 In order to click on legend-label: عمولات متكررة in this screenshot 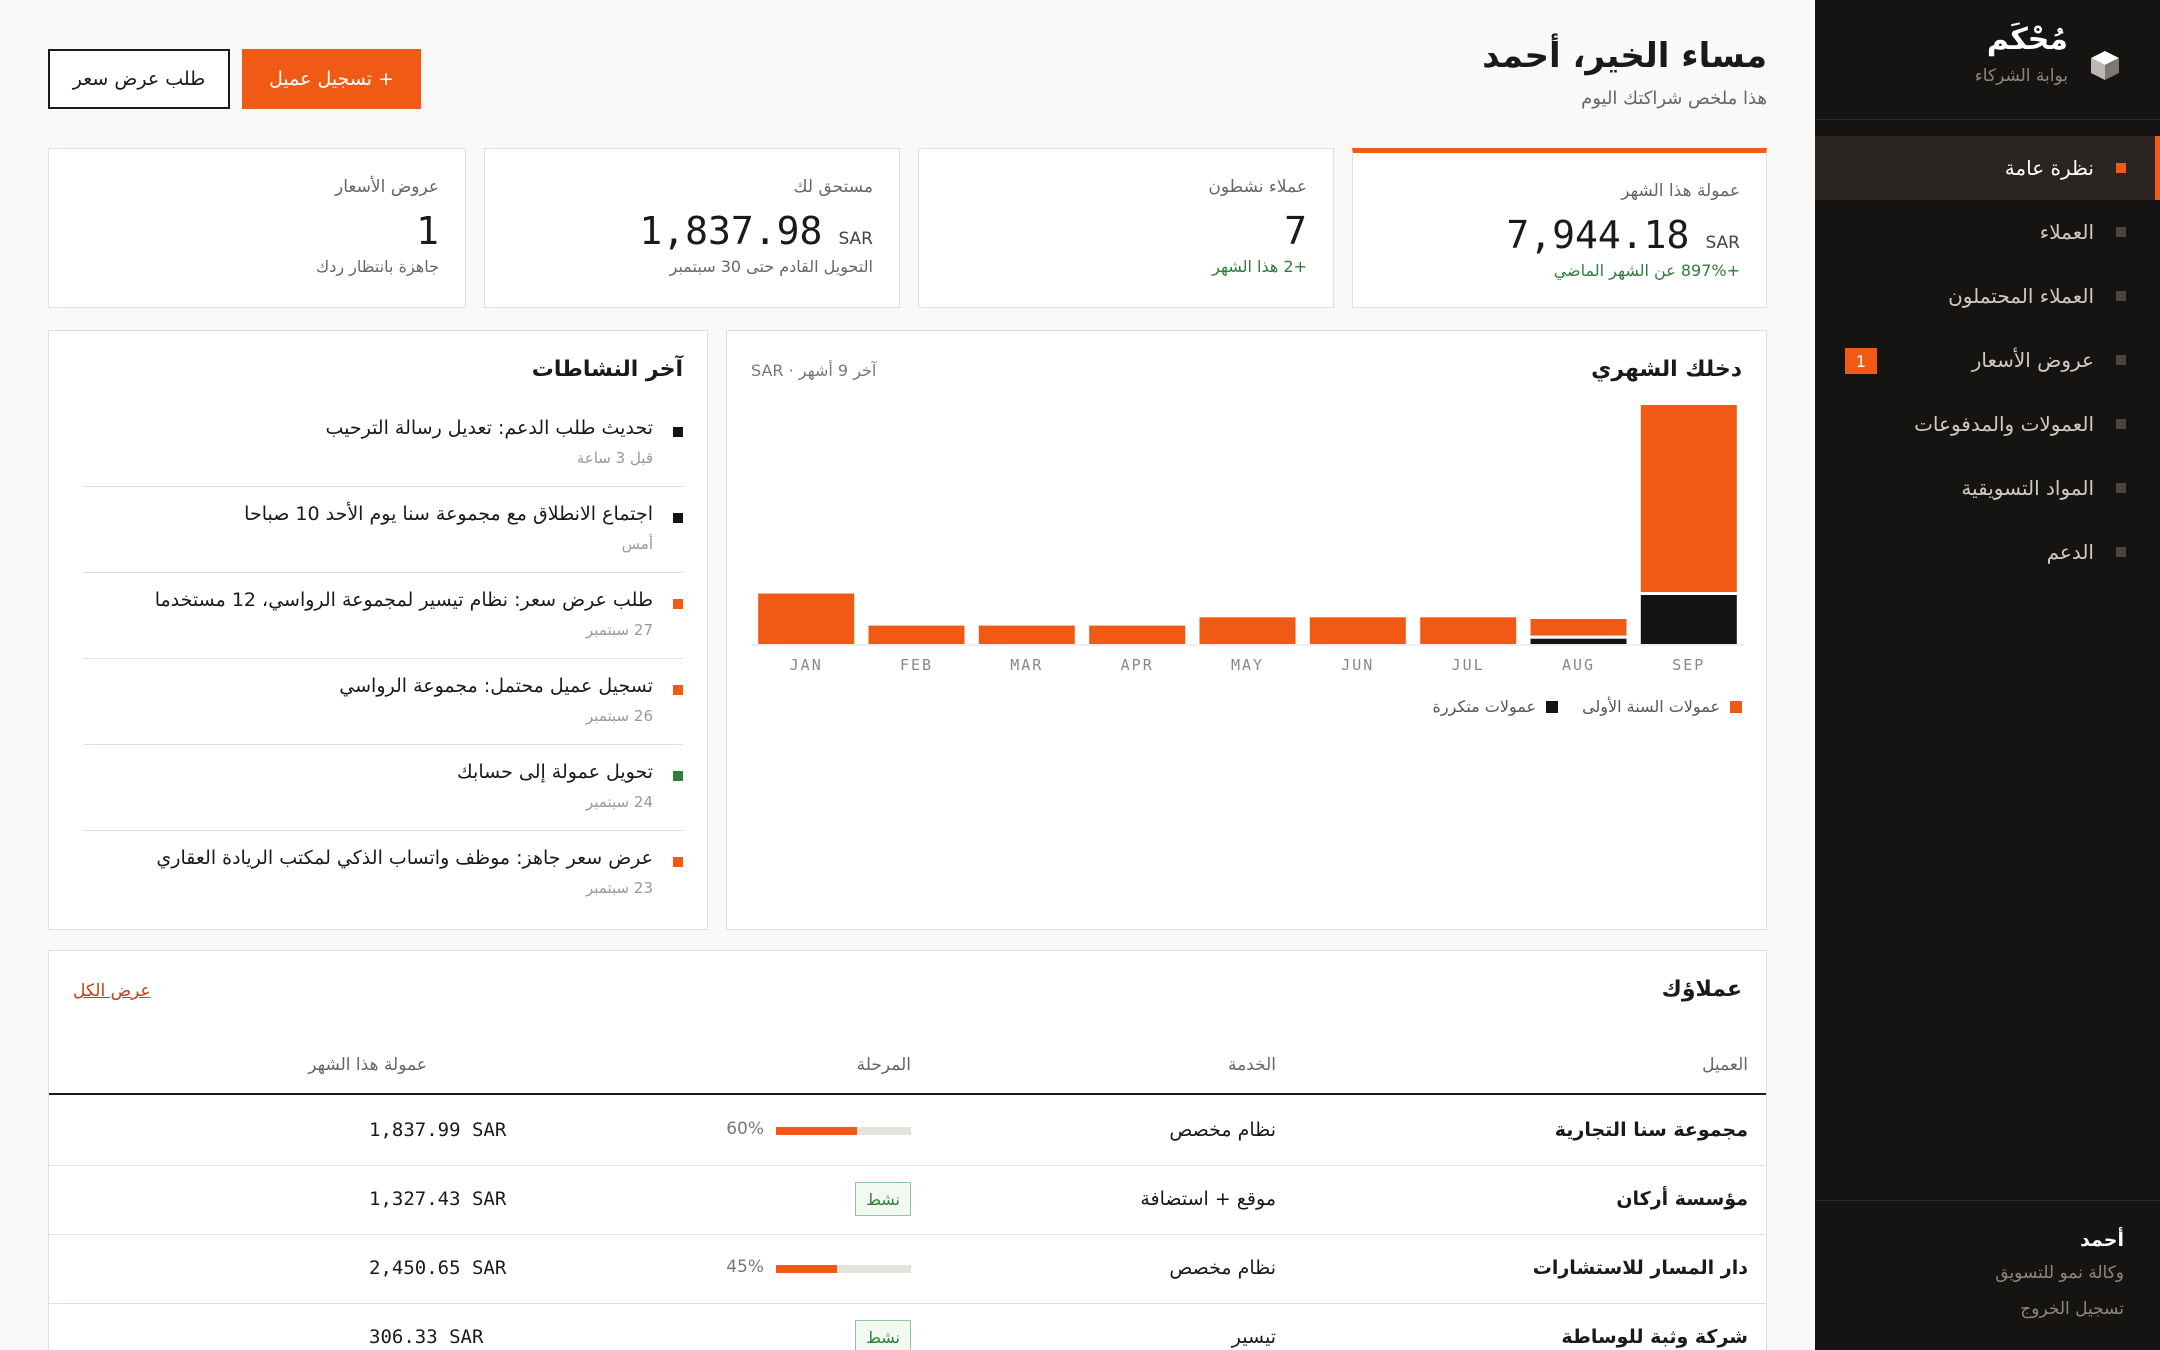, I will do `click(1484, 706)`.